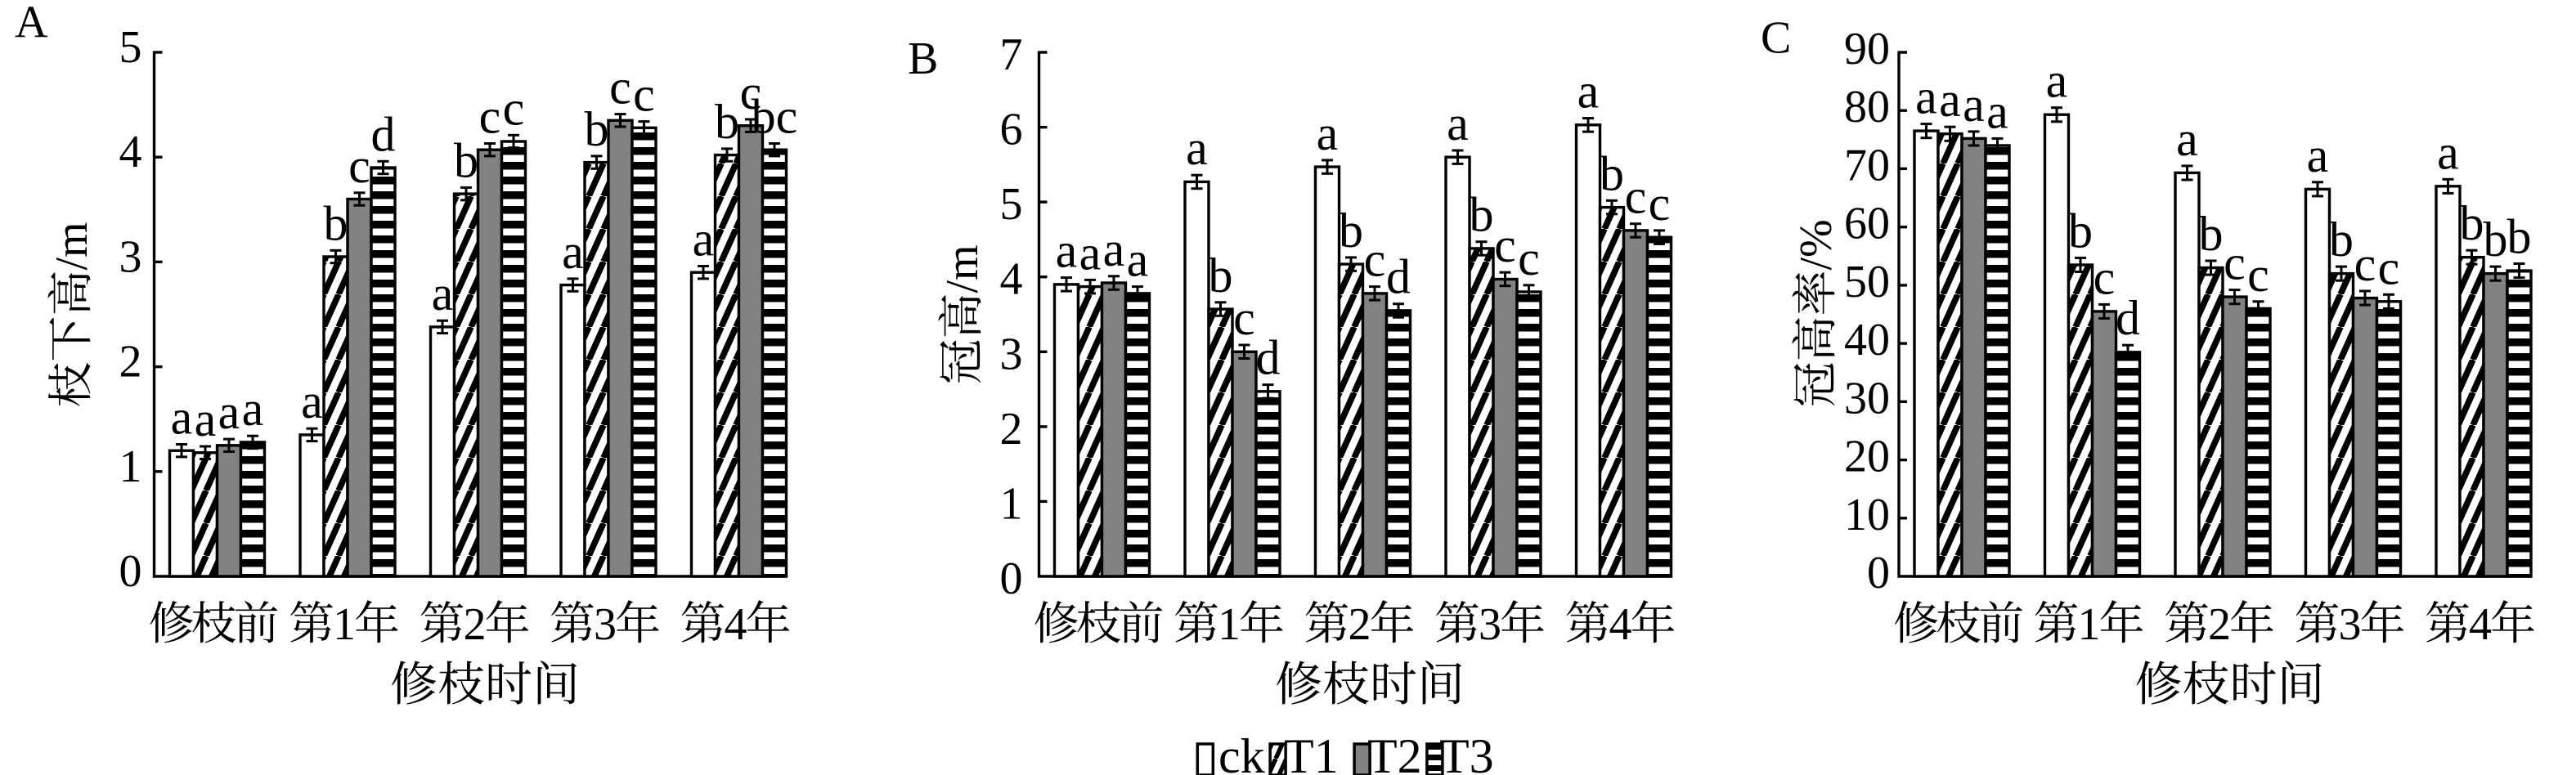 The height and width of the screenshot is (775, 2576). What do you see at coordinates (1776, 38) in the screenshot?
I see `svg-text: C` at bounding box center [1776, 38].